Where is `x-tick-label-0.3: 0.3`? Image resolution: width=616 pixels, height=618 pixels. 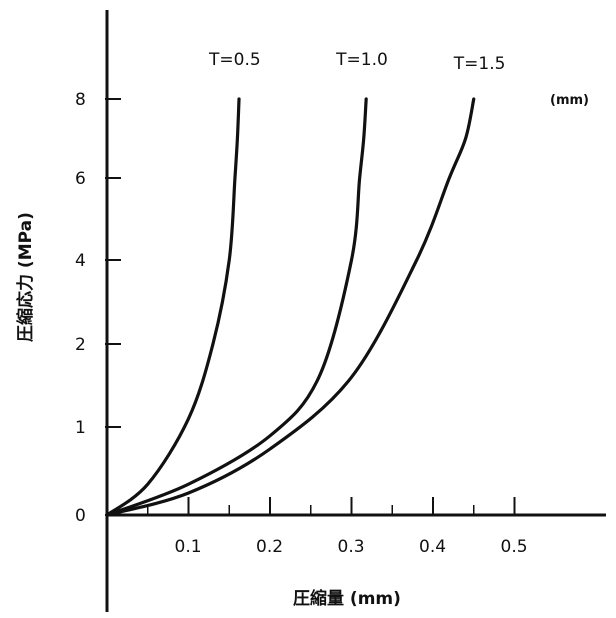 x-tick-label-0.3: 0.3 is located at coordinates (351, 547).